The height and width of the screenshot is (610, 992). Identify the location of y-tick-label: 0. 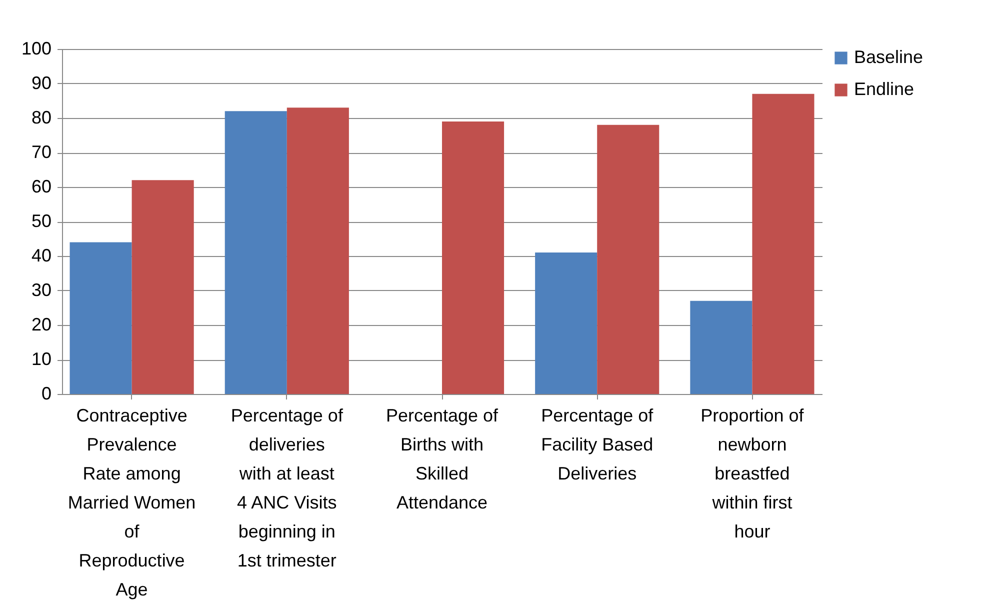
(46, 394).